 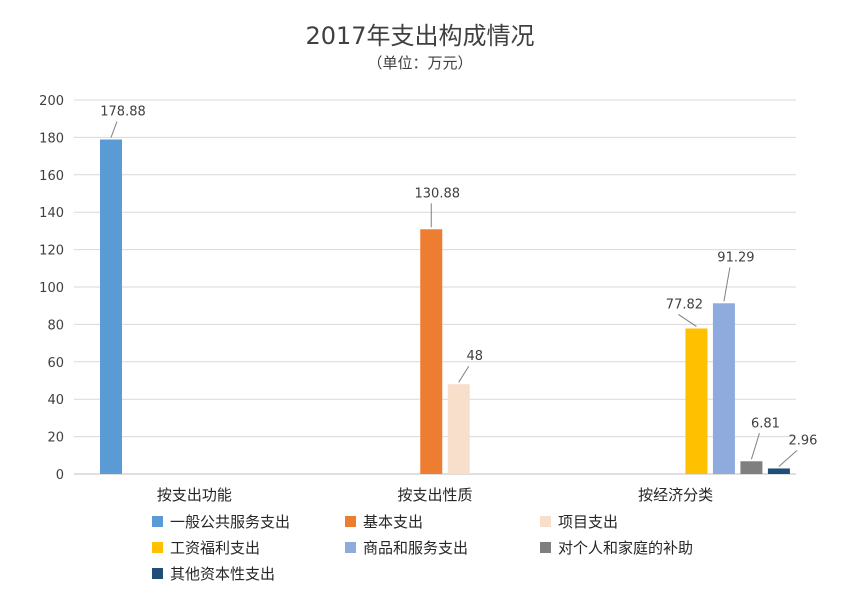 I want to click on data-label: 2.96, so click(x=802, y=440).